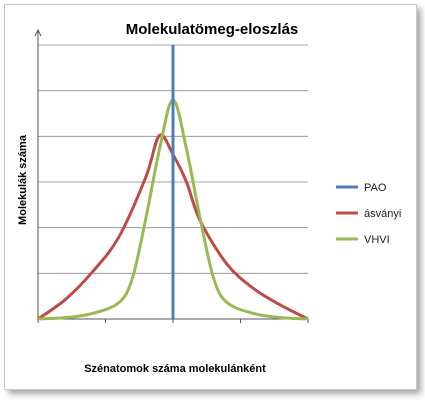  What do you see at coordinates (382, 214) in the screenshot?
I see `legend-label-1: ásványi` at bounding box center [382, 214].